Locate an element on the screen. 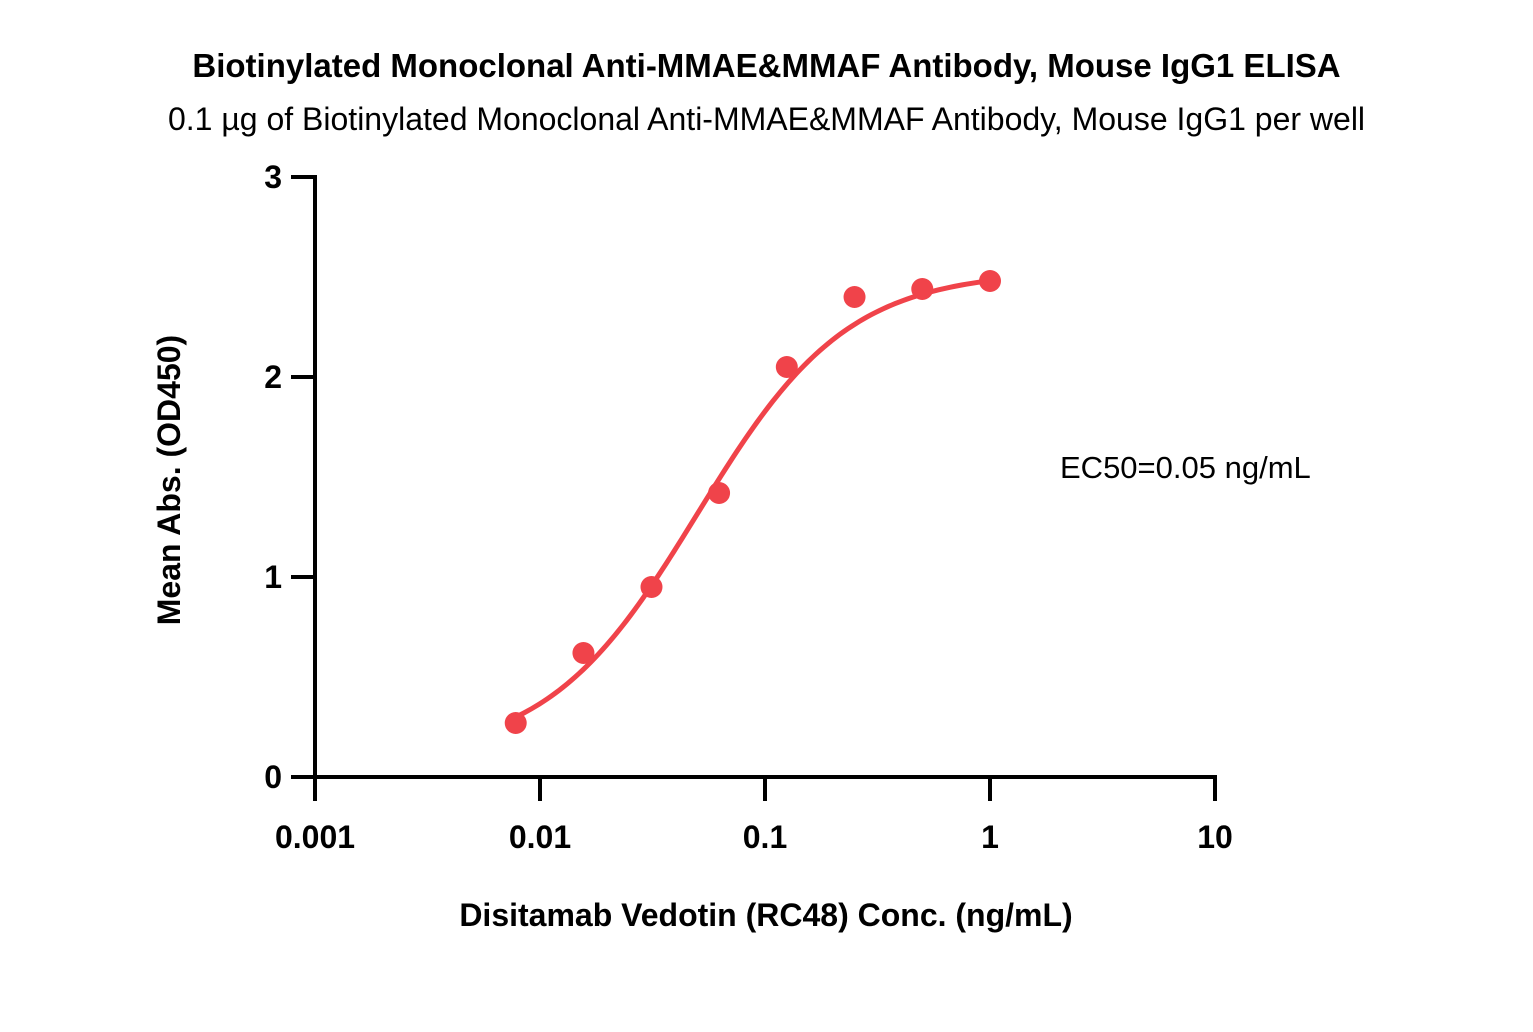 This screenshot has width=1533, height=1032. fit-curve is located at coordinates (753, 499).